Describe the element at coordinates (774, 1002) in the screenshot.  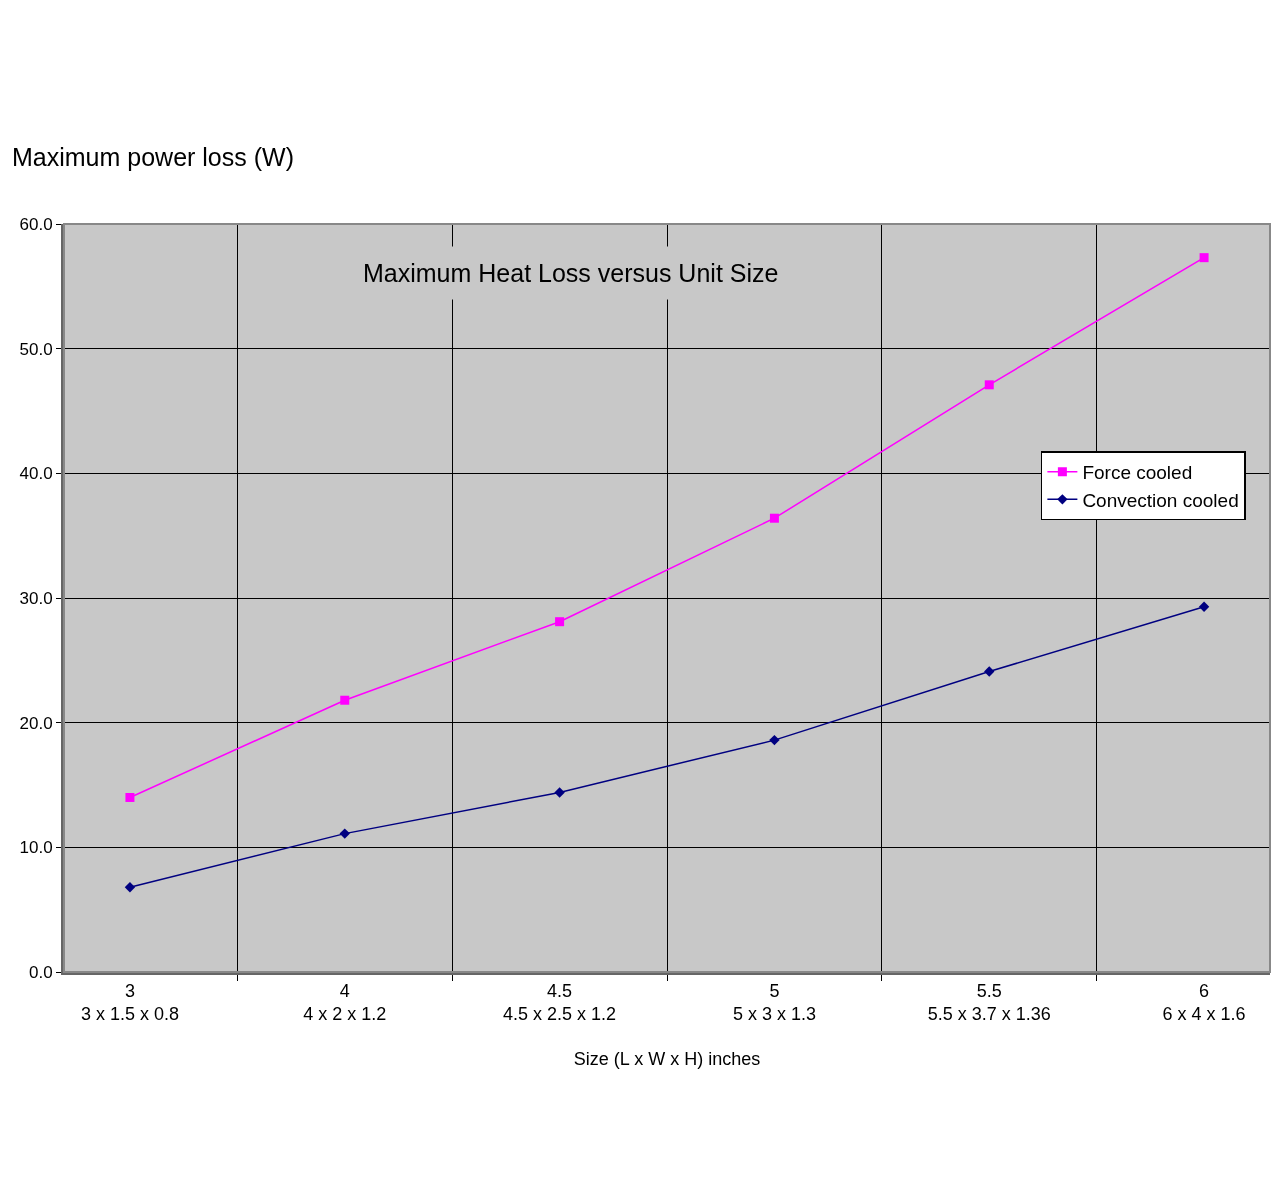
I see `x-tick-label: 5 5 x 3 x 1.3` at that location.